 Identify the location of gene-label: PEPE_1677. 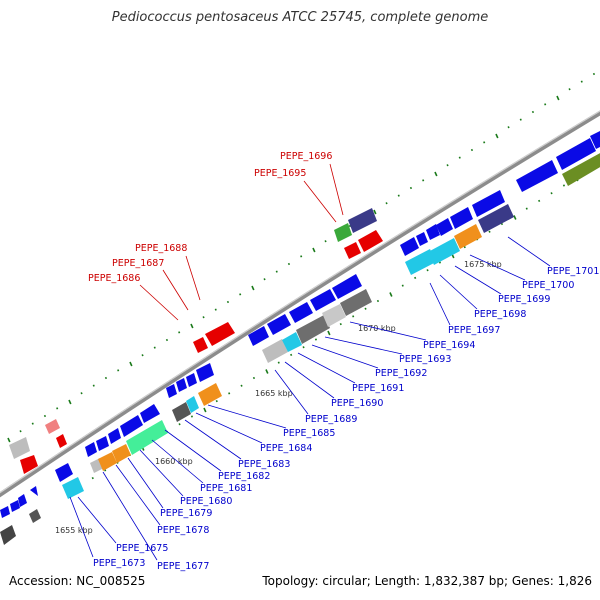
(183, 566).